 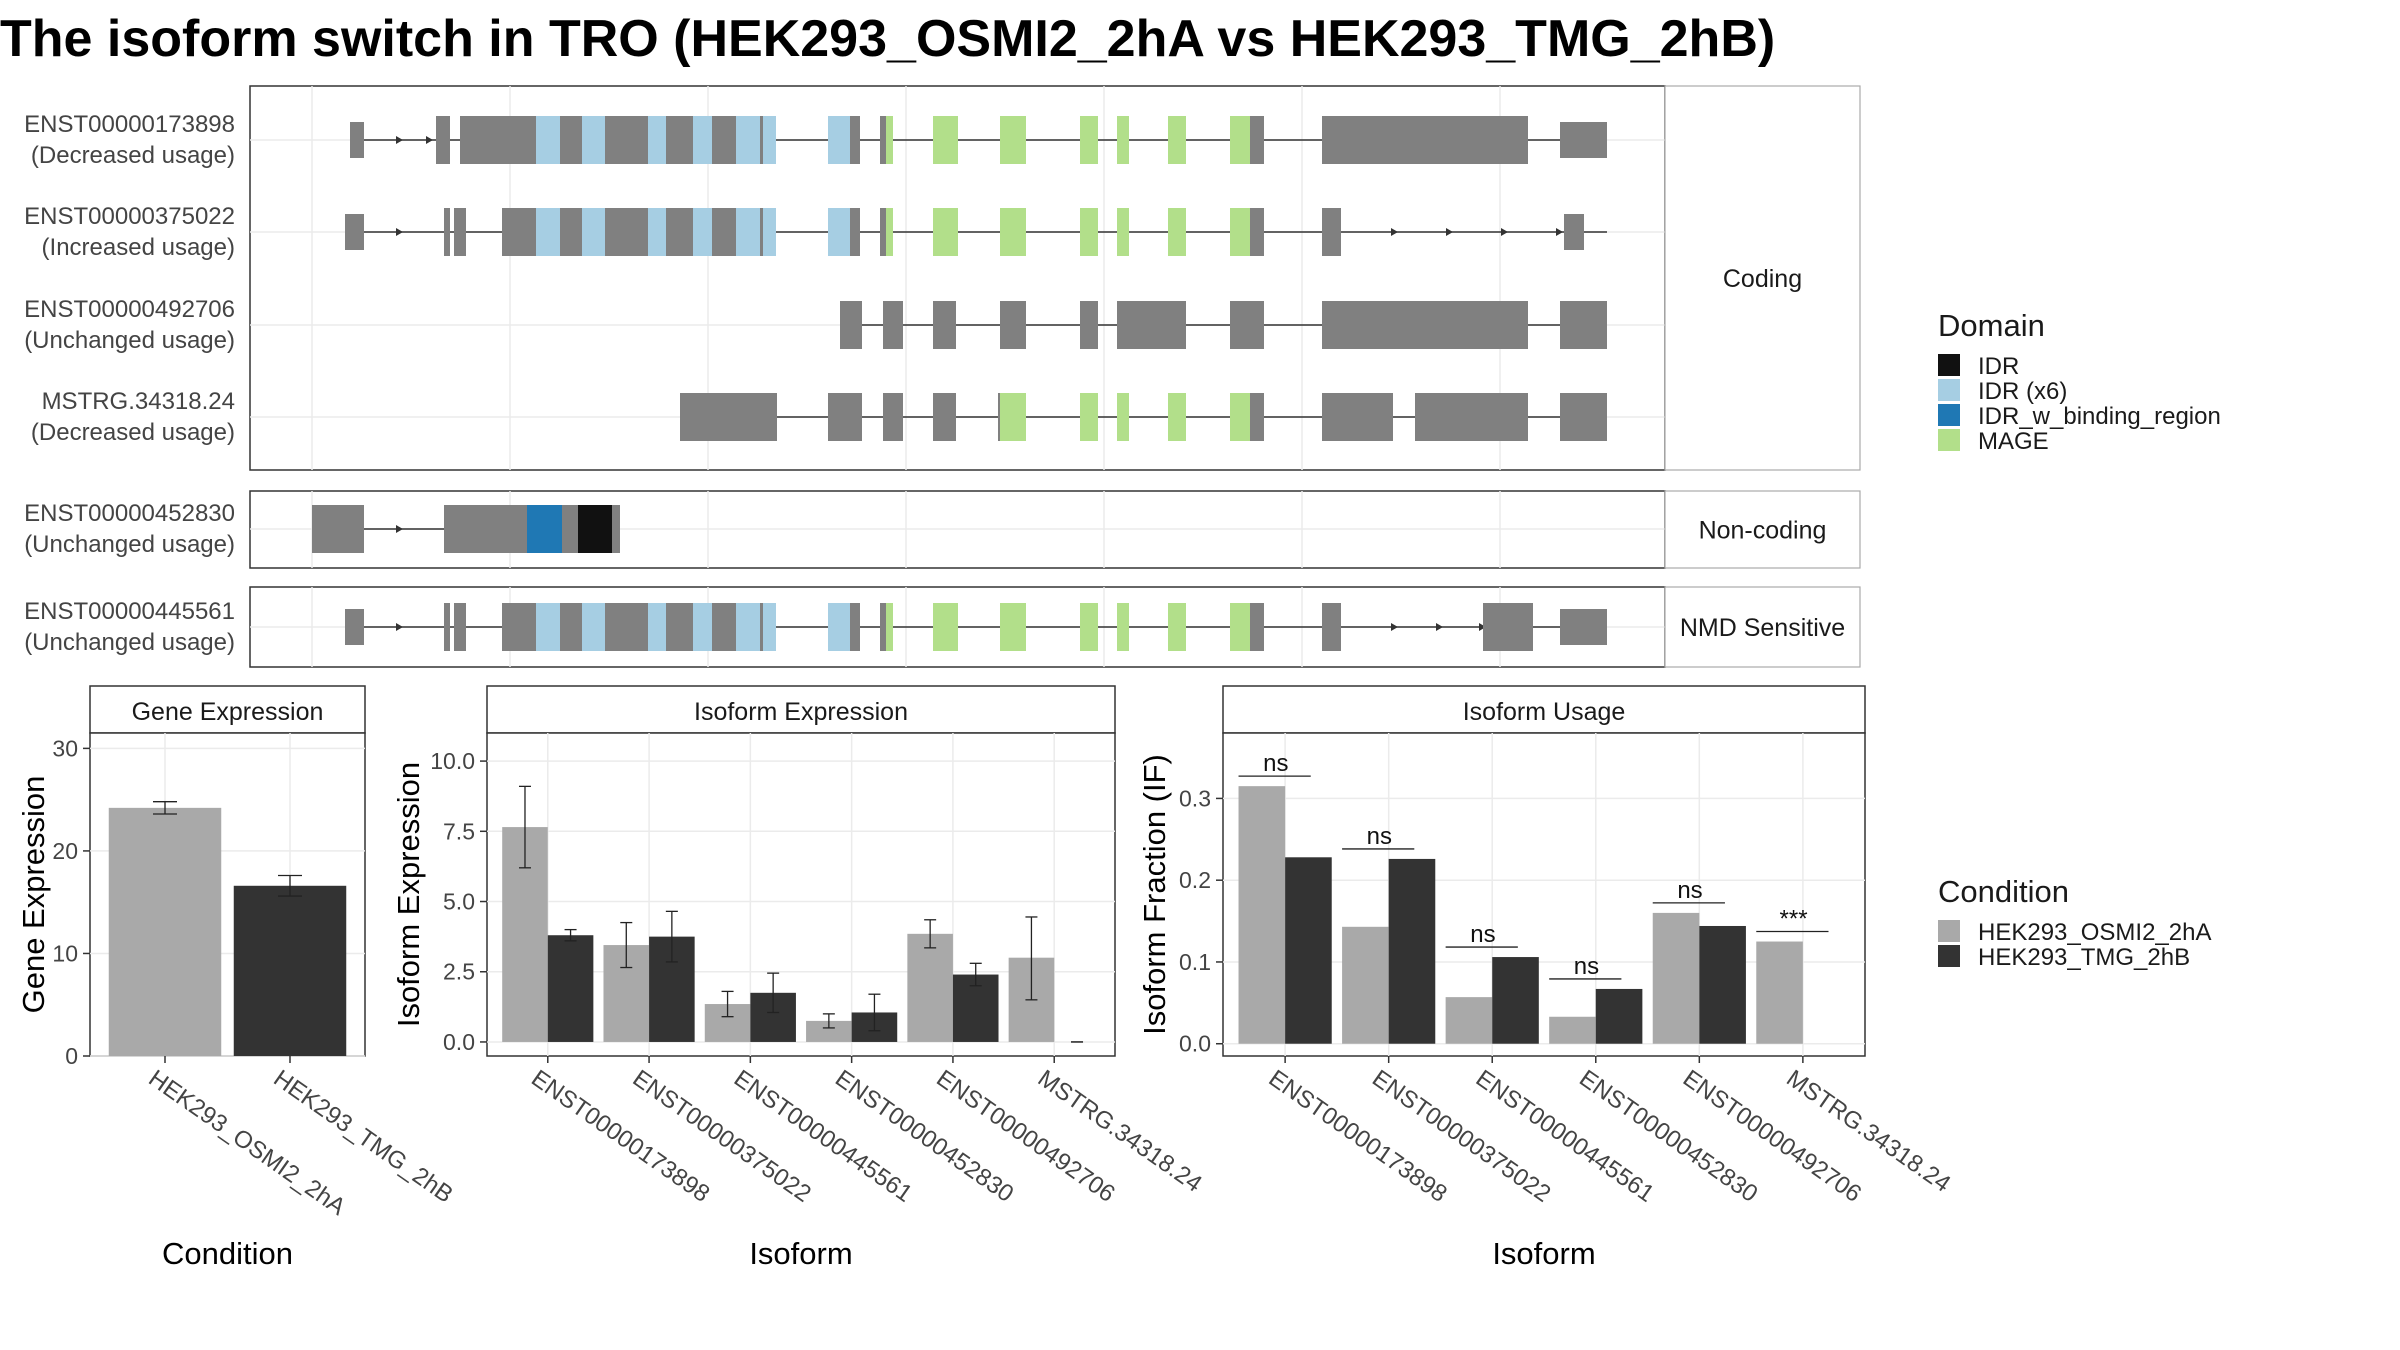 What do you see at coordinates (129, 309) in the screenshot?
I see `transcript-id-label: ENST00000492706` at bounding box center [129, 309].